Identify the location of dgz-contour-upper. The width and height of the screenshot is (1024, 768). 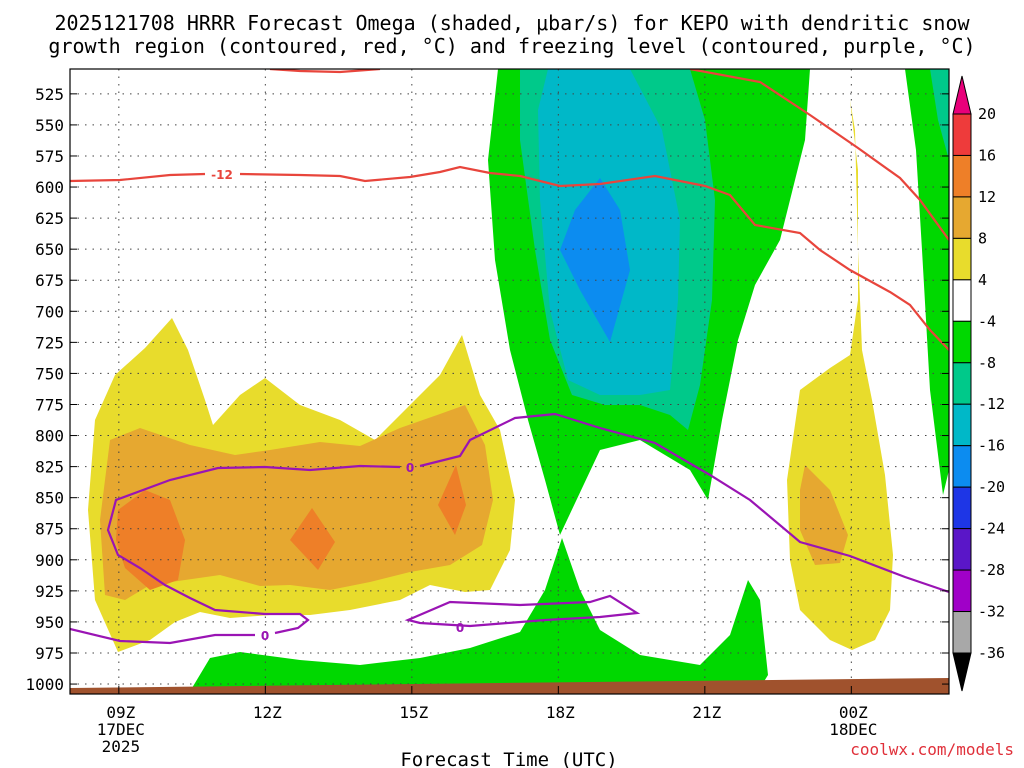
(325, 71).